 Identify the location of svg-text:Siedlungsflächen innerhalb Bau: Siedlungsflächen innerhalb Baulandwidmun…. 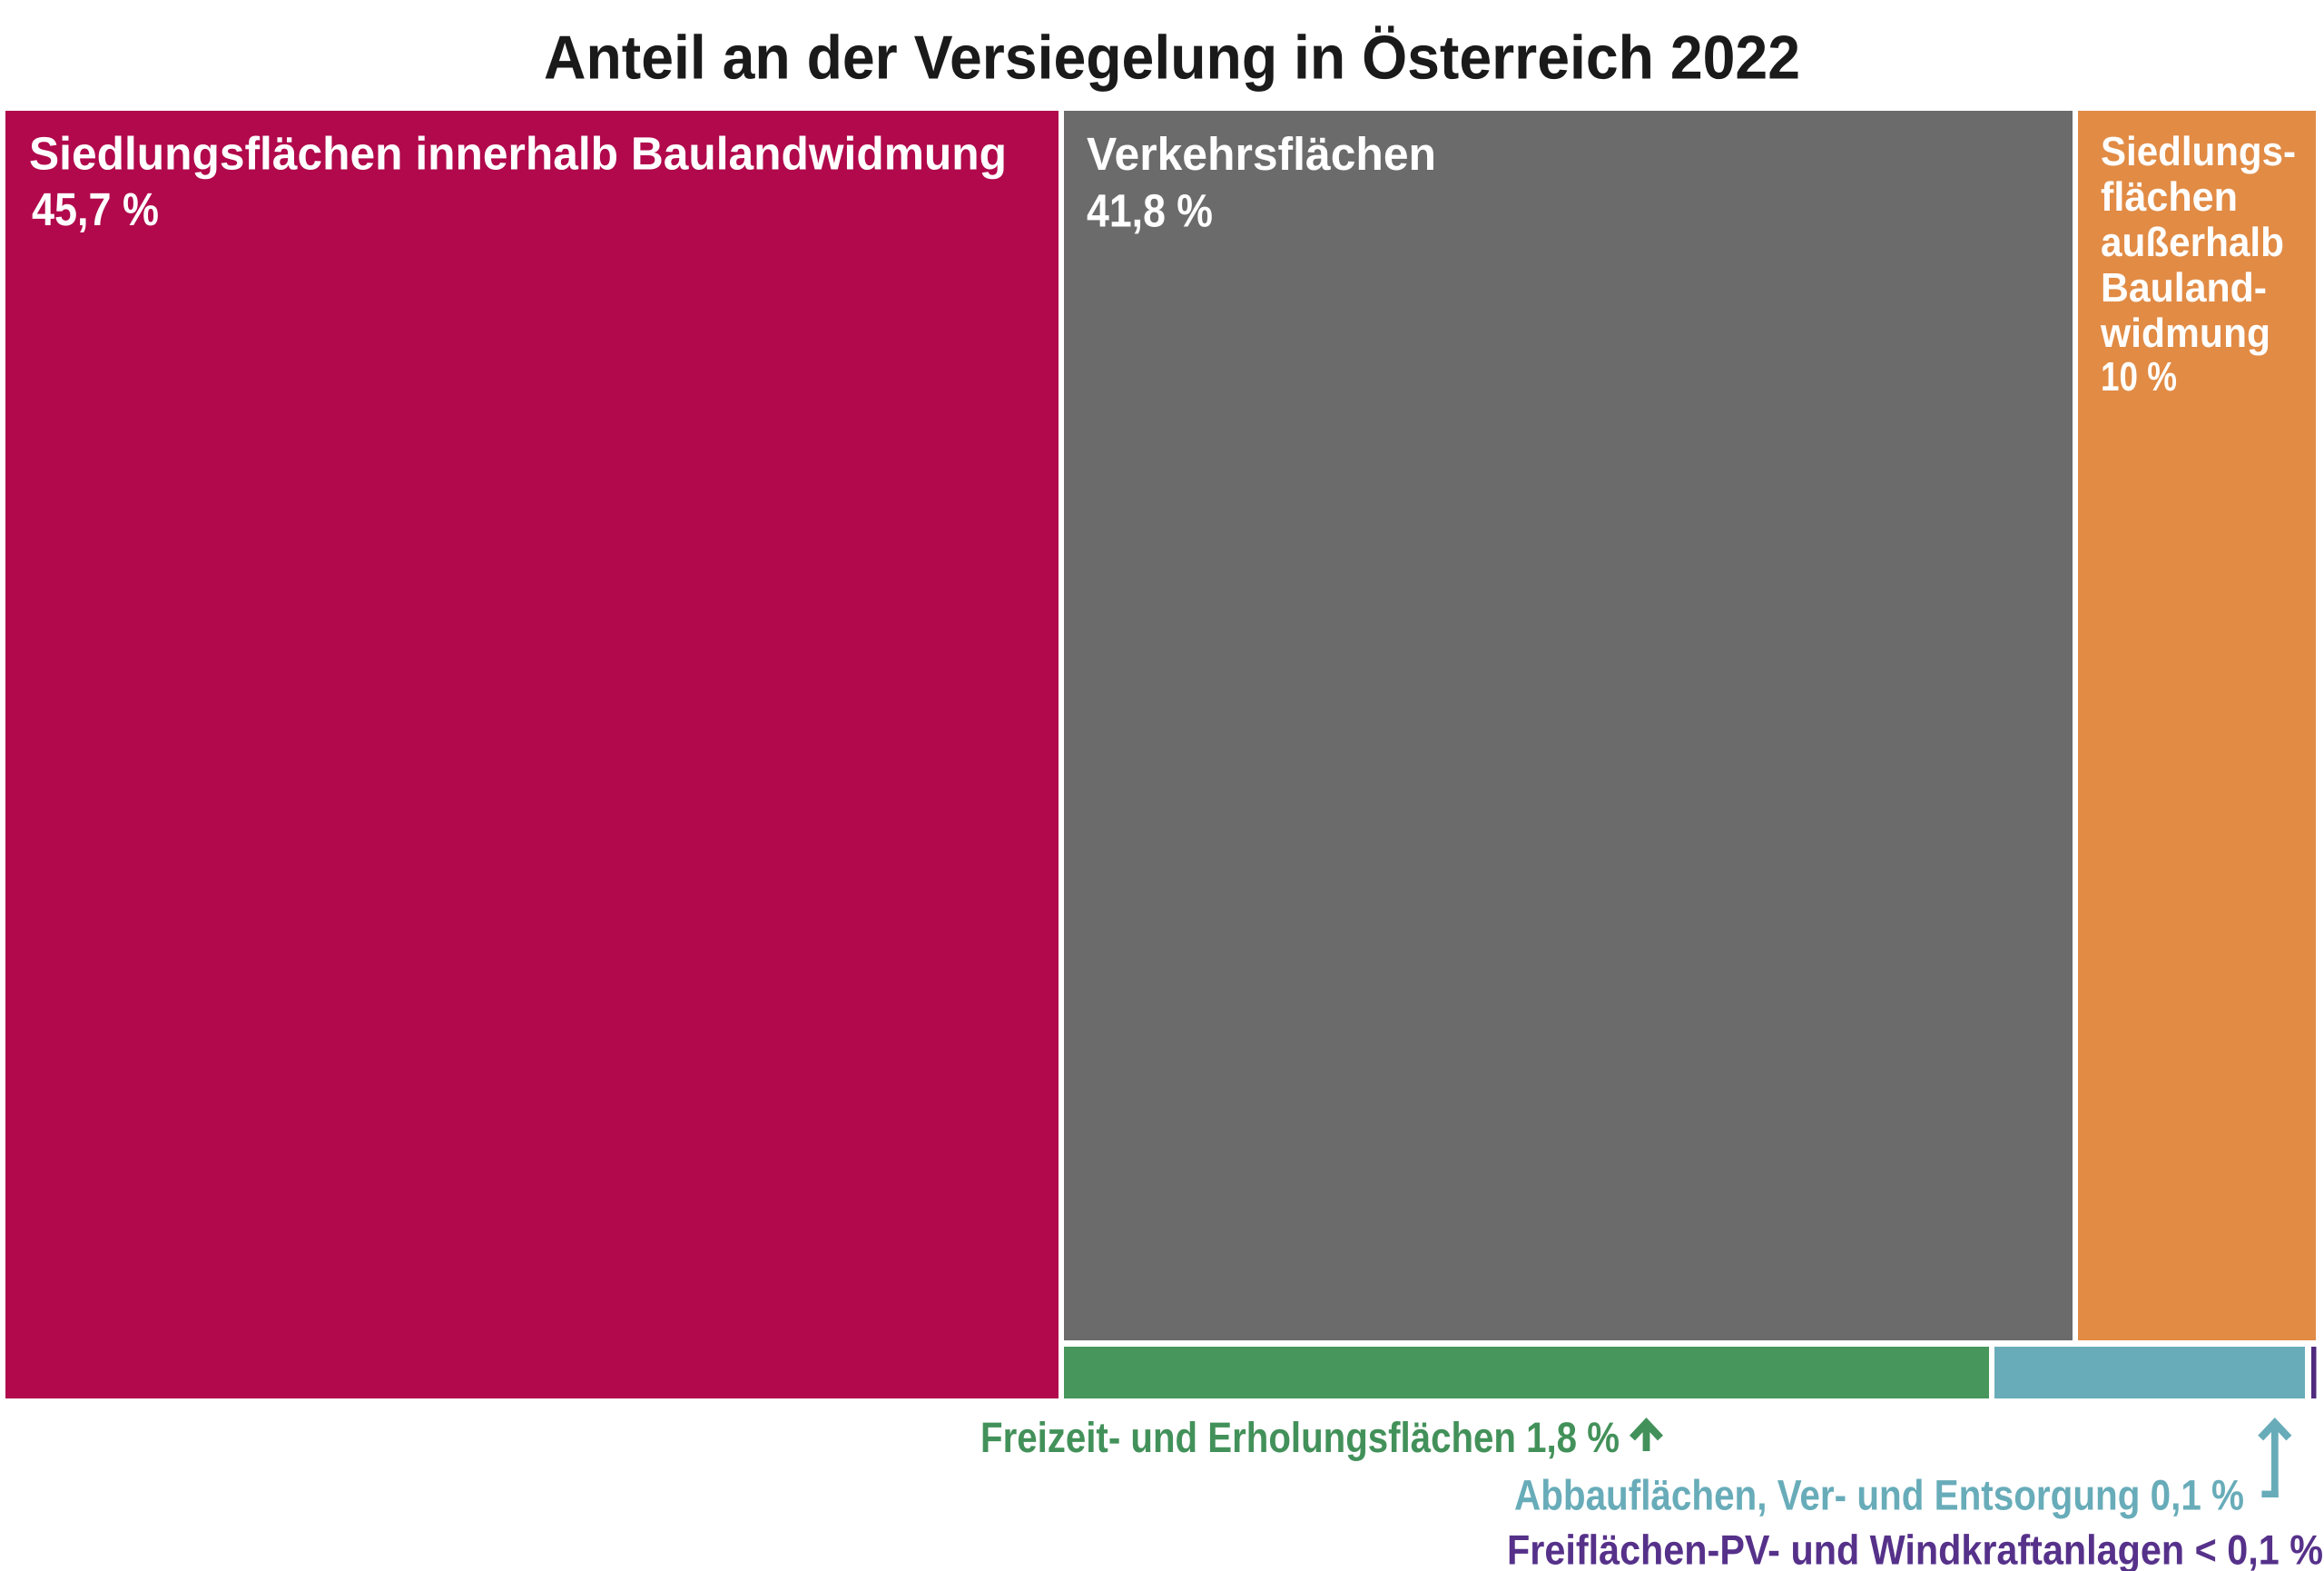
(518, 154).